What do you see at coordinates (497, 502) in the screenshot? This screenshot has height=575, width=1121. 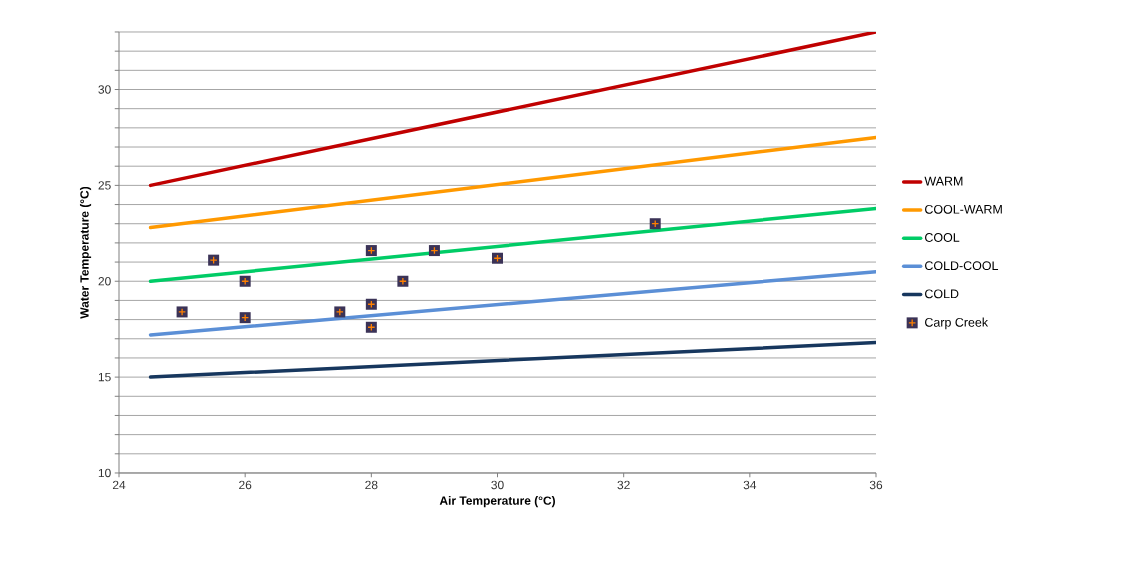 I see `x-axis-title: Air Temperature (°C)` at bounding box center [497, 502].